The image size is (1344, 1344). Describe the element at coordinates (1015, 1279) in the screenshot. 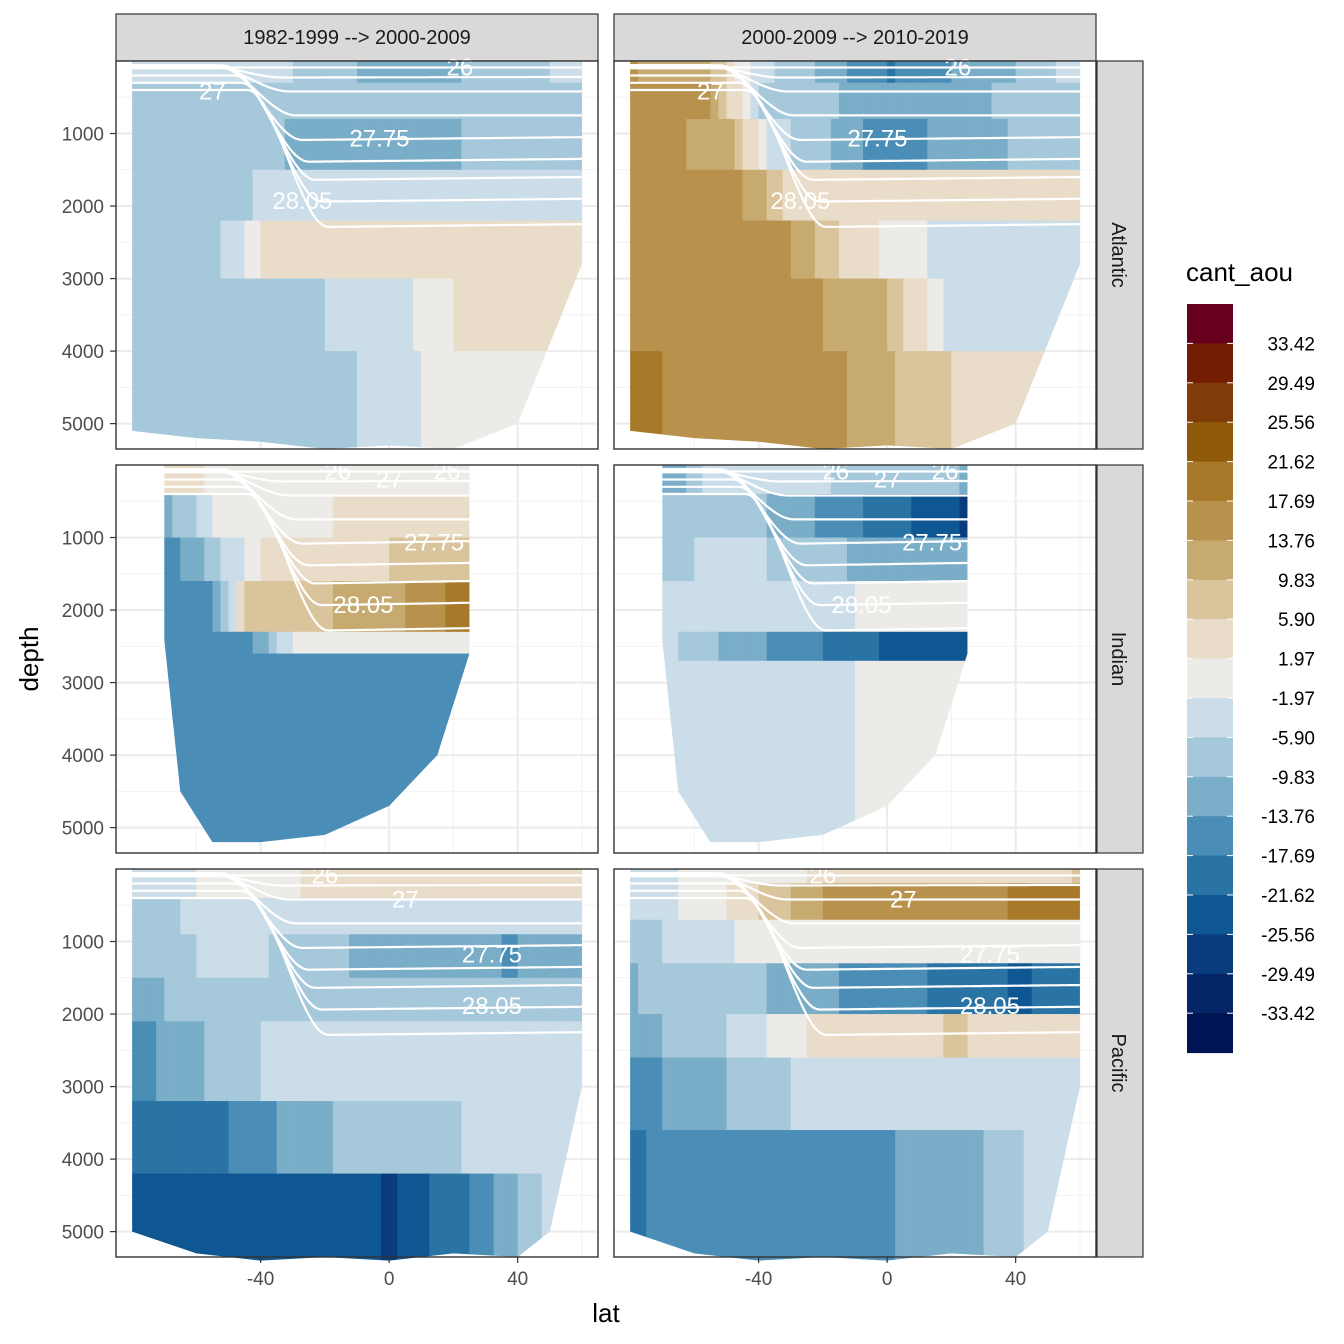

I see `x-tick-label: 40` at that location.